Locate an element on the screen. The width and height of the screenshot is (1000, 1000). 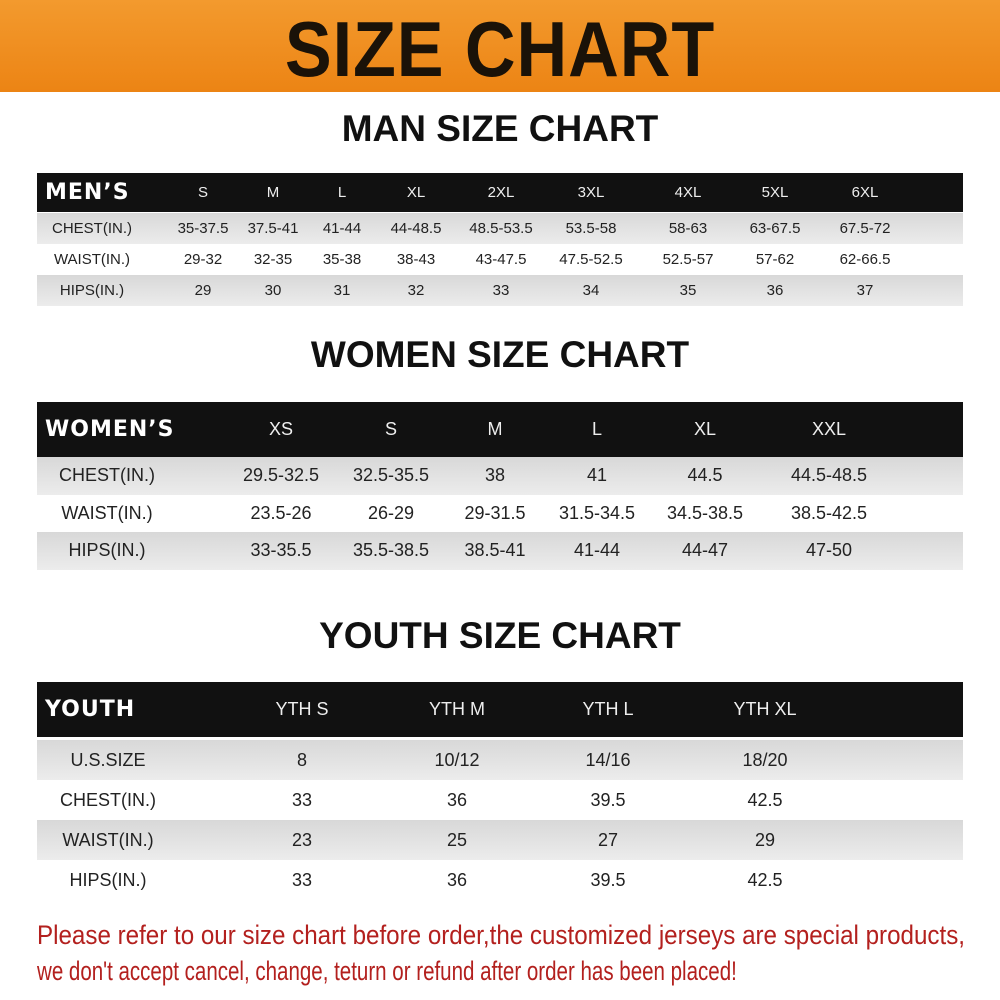
size-header: XXL is located at coordinates (829, 429).